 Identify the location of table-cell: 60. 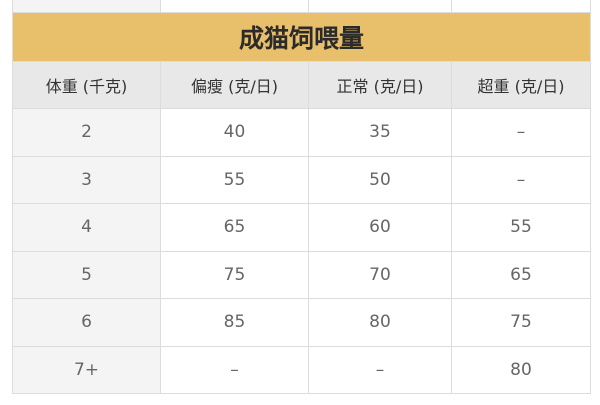
(380, 227).